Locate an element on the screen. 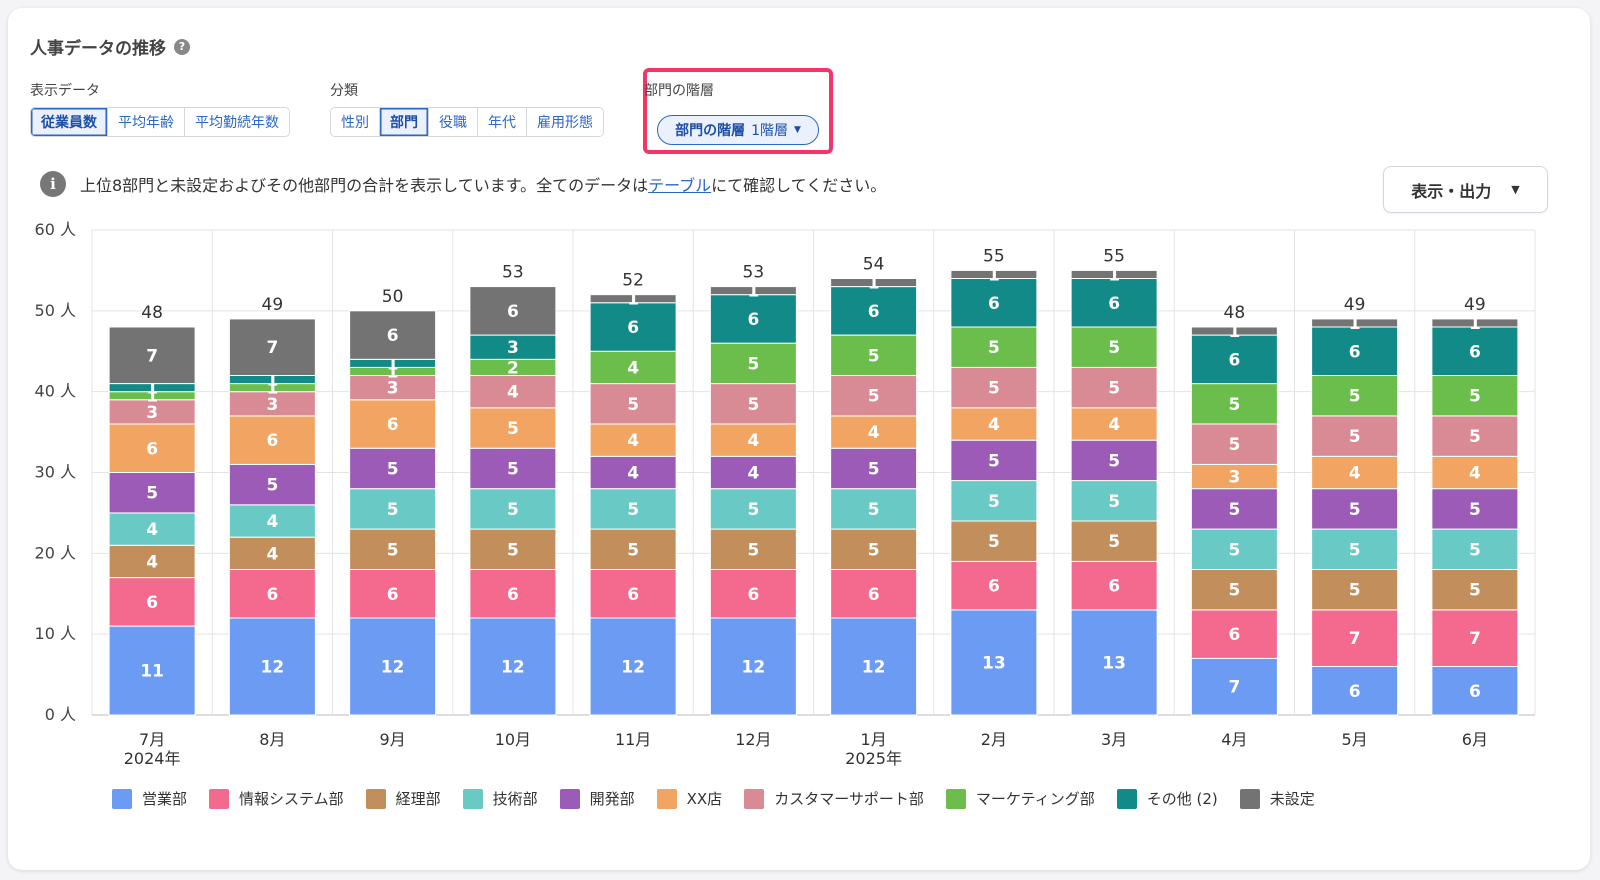 Image resolution: width=1600 pixels, height=880 pixels. legend-item: 営業部 is located at coordinates (149, 798).